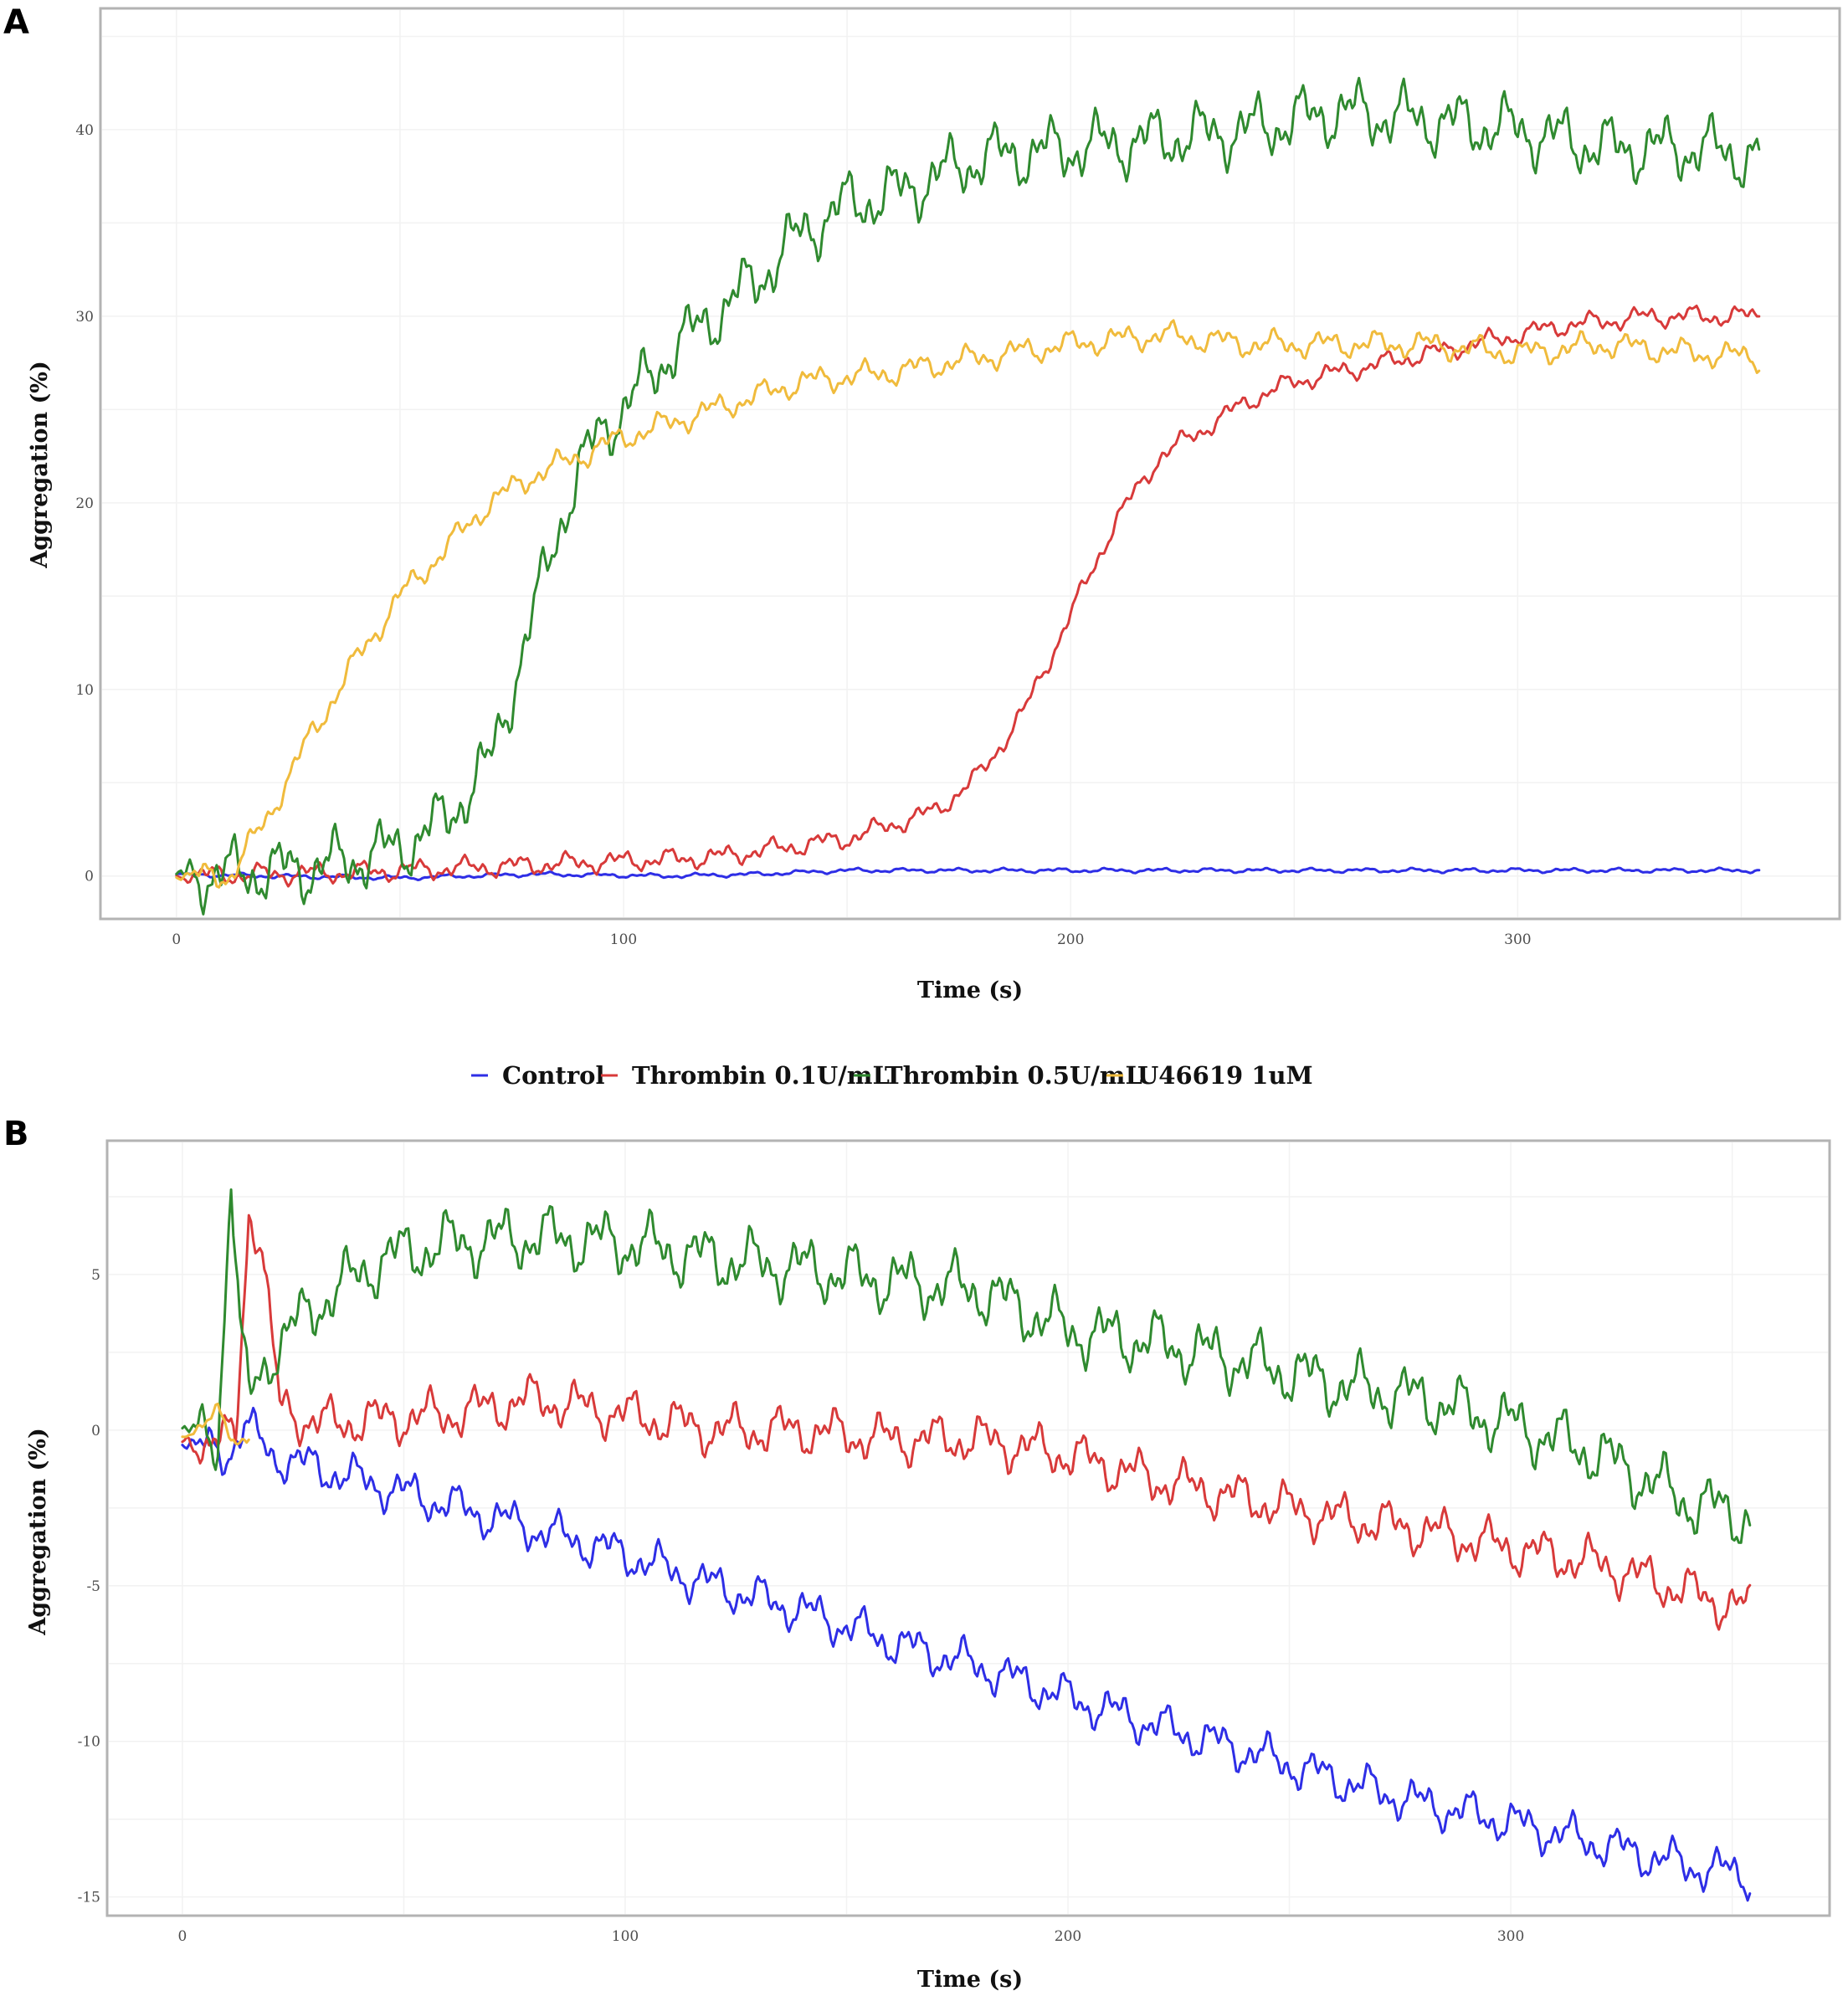 Image resolution: width=1848 pixels, height=1996 pixels. Describe the element at coordinates (89, 1898) in the screenshot. I see `panel-b-y-tick-label: -15` at that location.